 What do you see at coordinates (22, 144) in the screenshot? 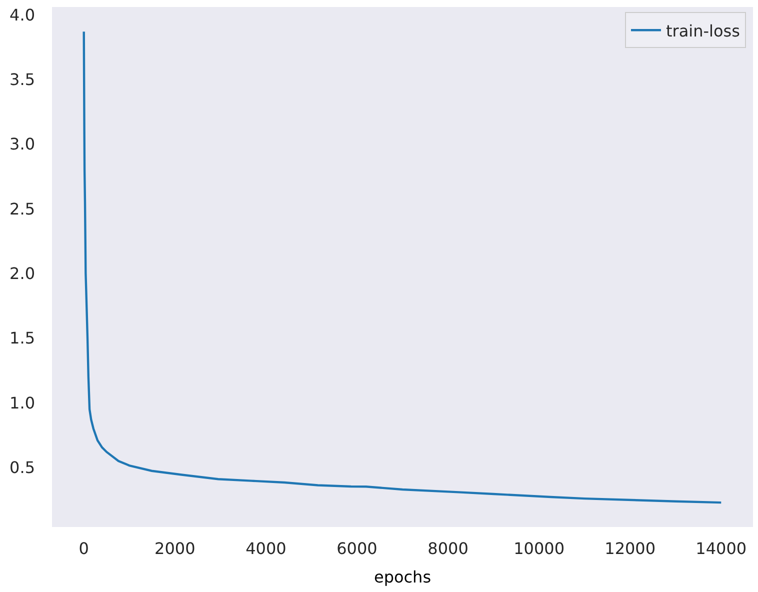
I see `y-tick-label: 3.0` at bounding box center [22, 144].